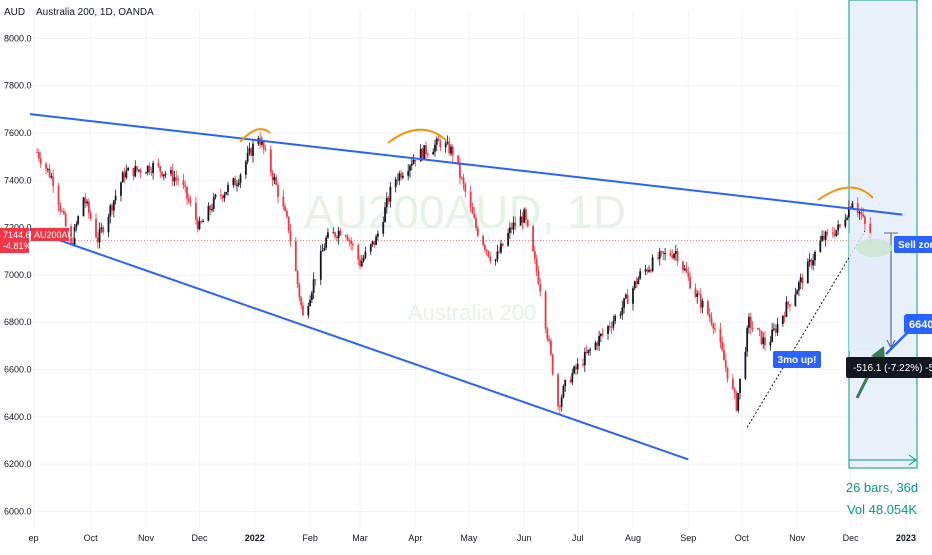  I want to click on price-tag-change: -4.81%, so click(17, 246).